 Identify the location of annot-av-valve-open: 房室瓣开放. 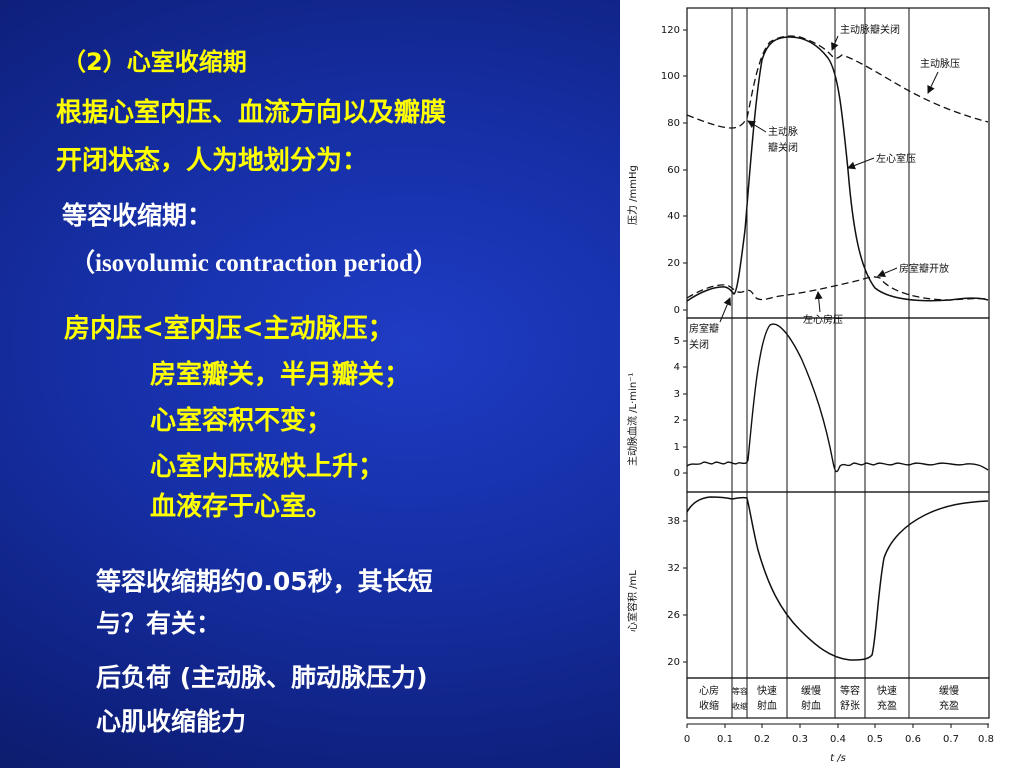
(924, 268).